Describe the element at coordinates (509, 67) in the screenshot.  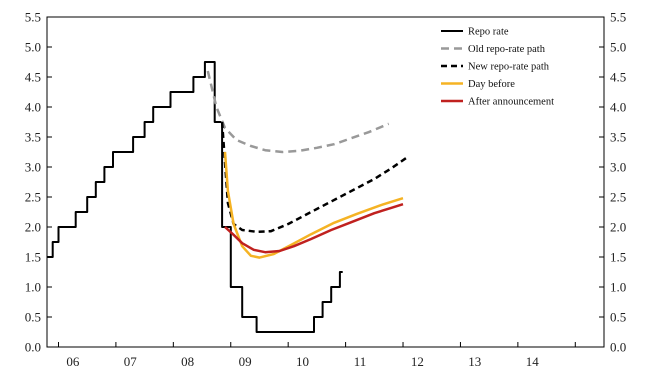
I see `legend-label: New repo-rate path` at that location.